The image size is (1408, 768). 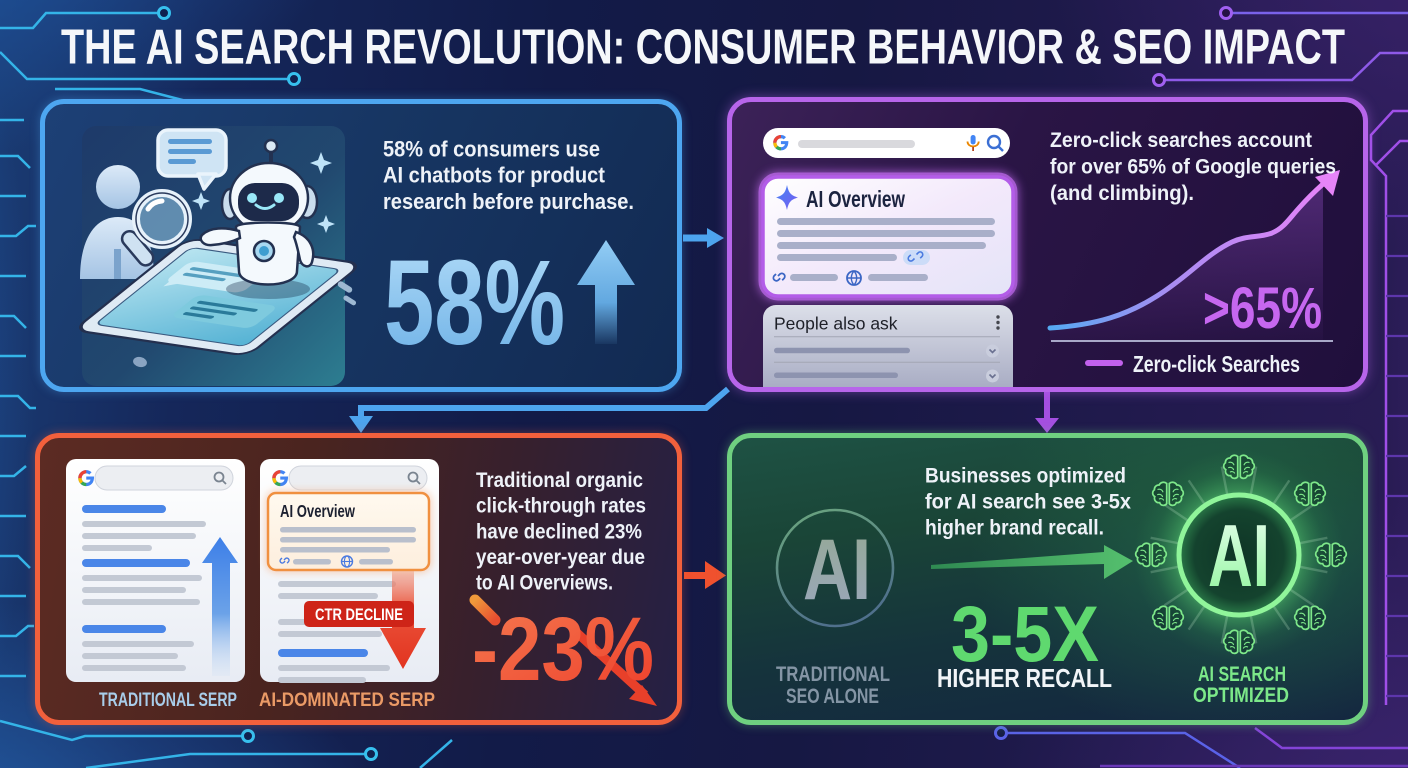 What do you see at coordinates (347, 700) in the screenshot?
I see `svg-text: AI-DOMINATED SERP` at bounding box center [347, 700].